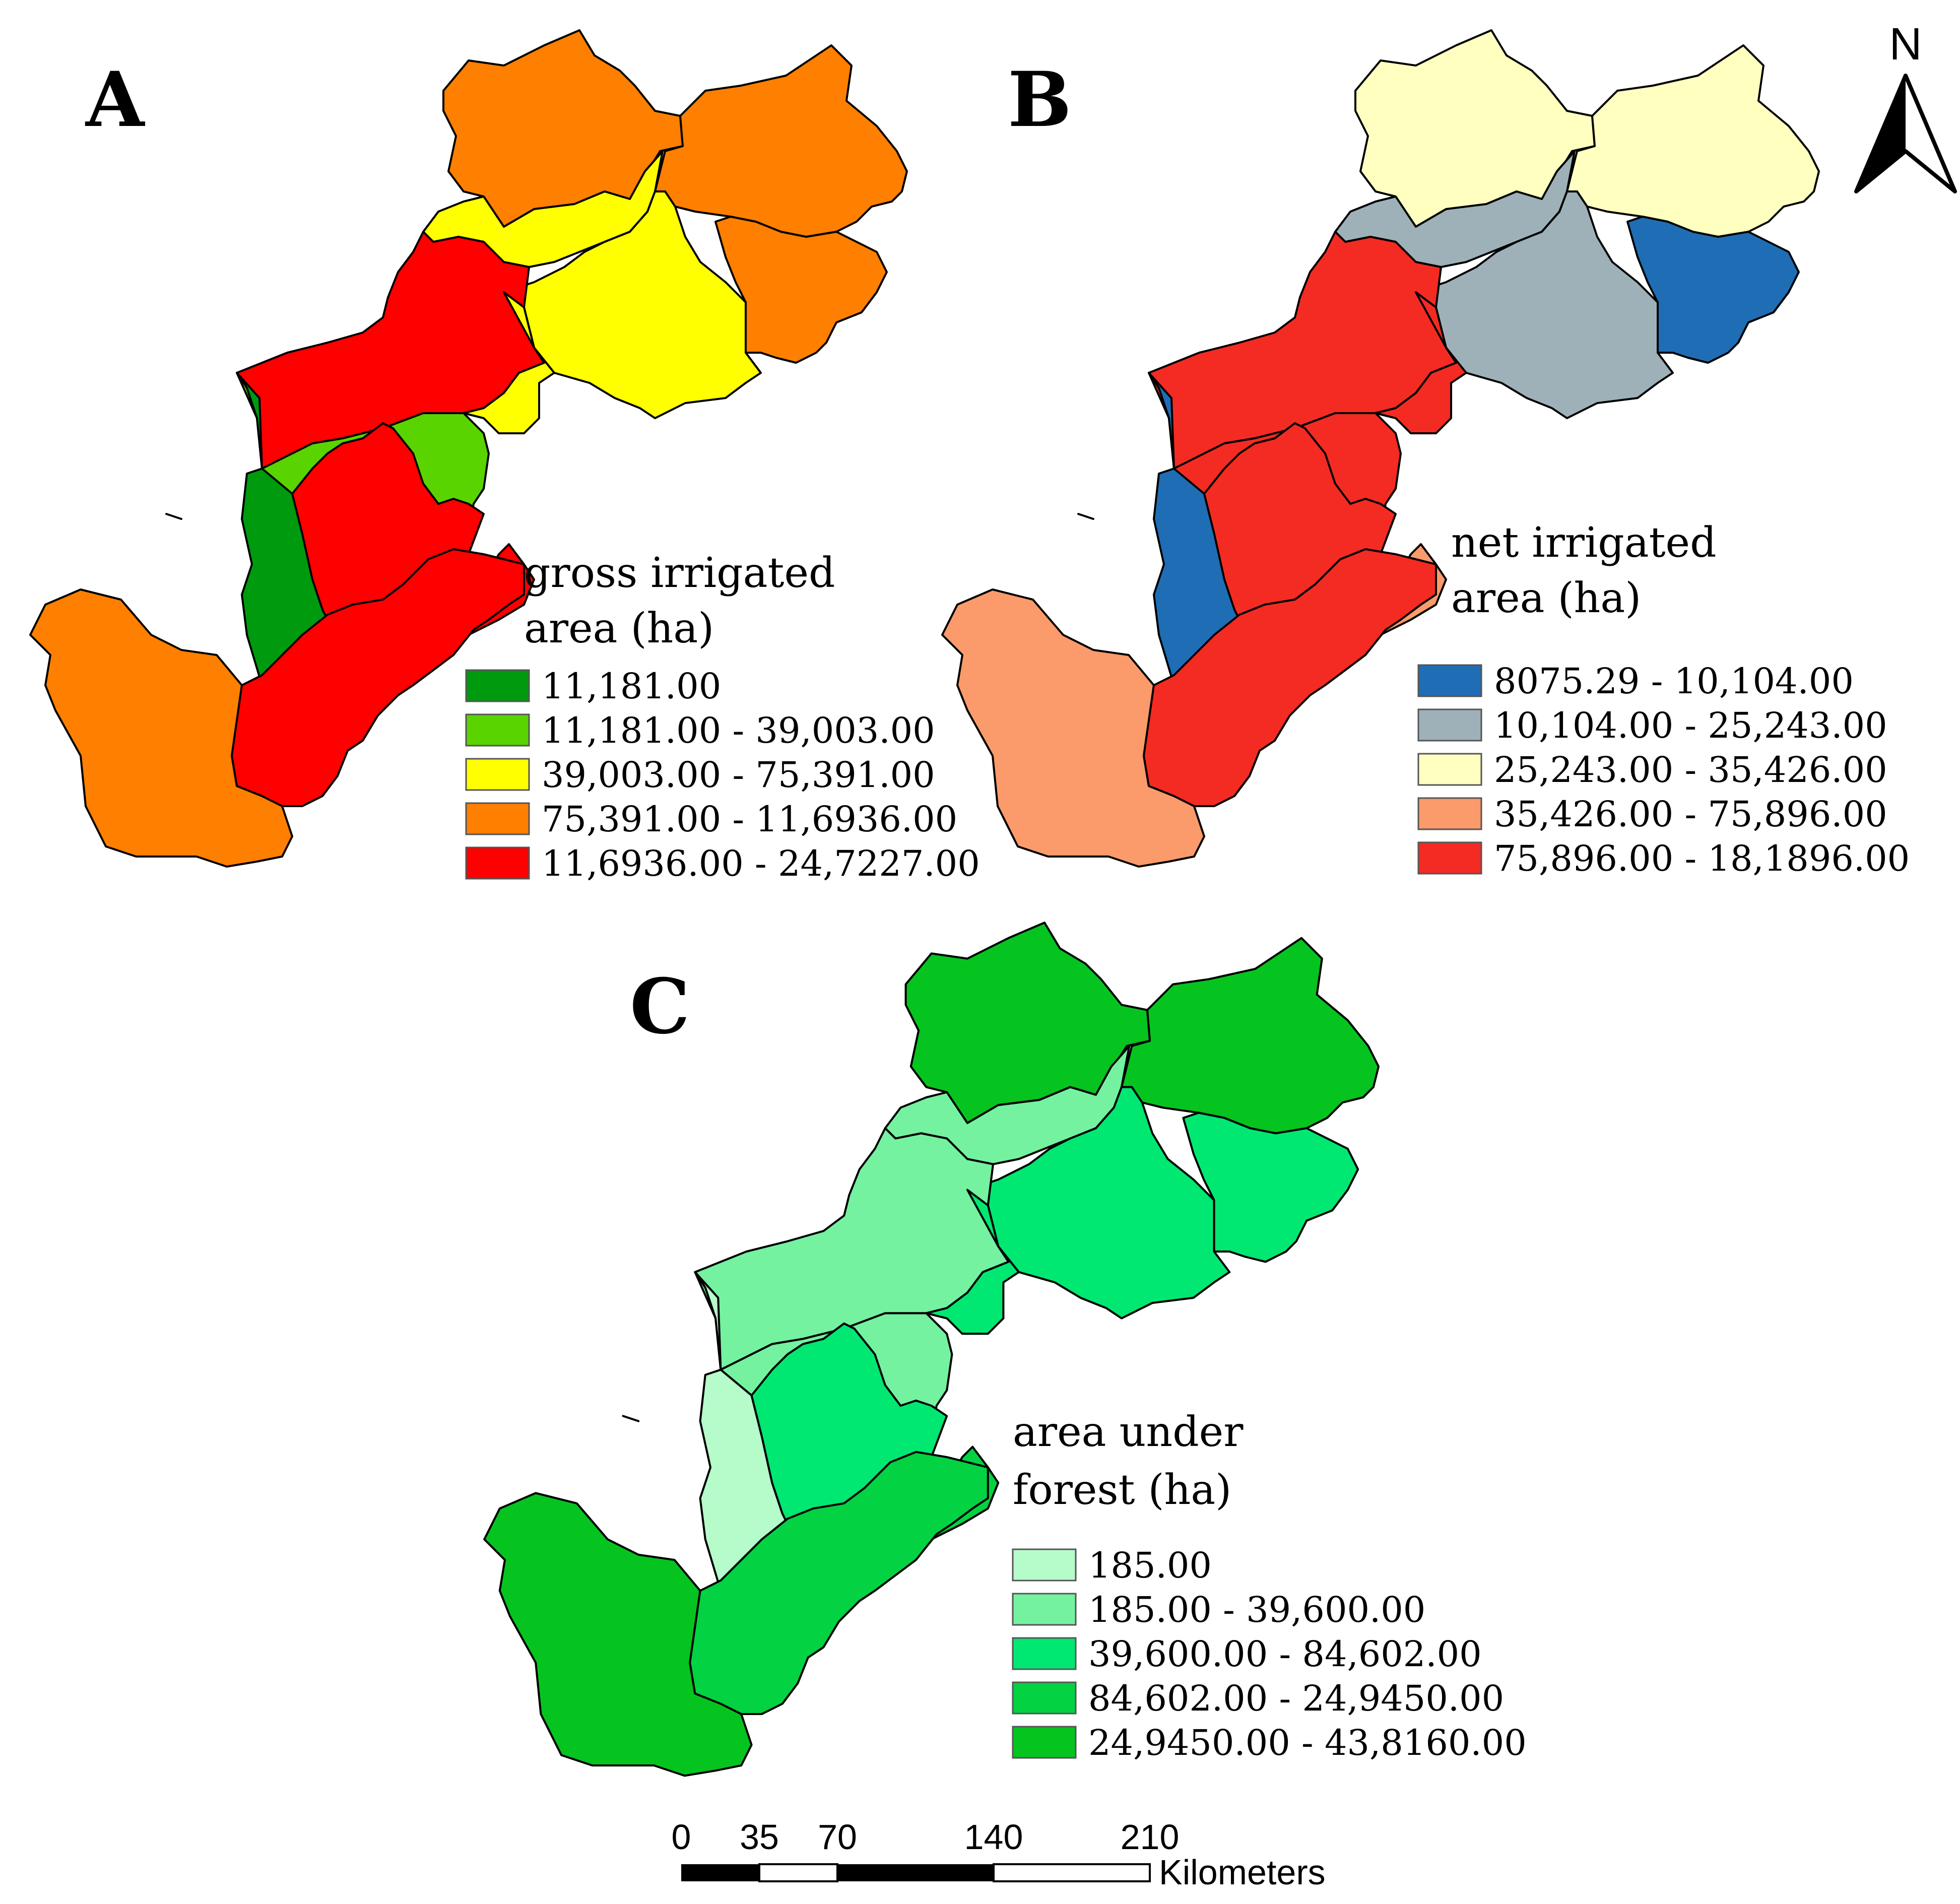  I want to click on legend-label: 11,181.00 - 39,003.00, so click(738, 731).